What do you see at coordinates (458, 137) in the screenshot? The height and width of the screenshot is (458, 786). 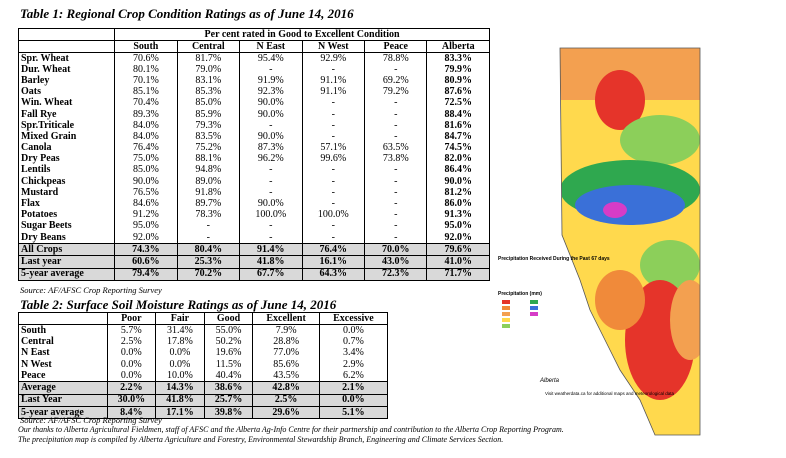 I see `cell: 84.7%` at bounding box center [458, 137].